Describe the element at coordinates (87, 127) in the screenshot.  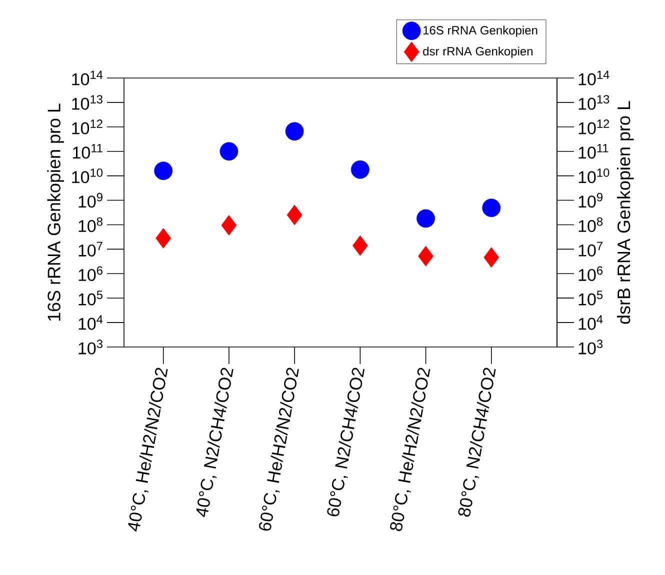
I see `text: 10$^{12}$` at that location.